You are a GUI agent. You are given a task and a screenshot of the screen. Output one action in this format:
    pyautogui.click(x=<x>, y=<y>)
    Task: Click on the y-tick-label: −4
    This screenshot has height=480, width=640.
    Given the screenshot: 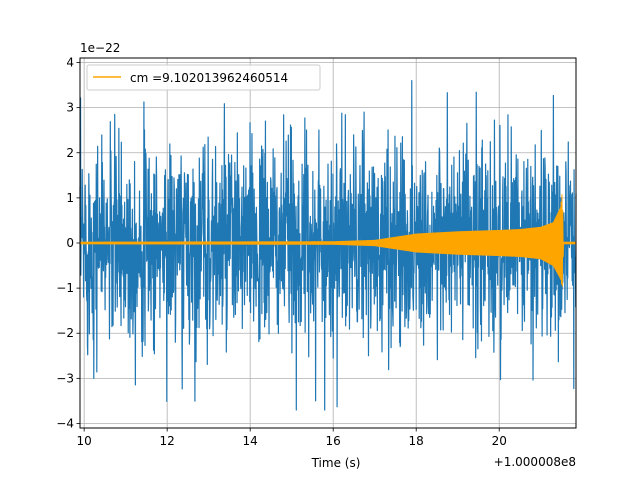 What is the action you would take?
    pyautogui.click(x=65, y=423)
    